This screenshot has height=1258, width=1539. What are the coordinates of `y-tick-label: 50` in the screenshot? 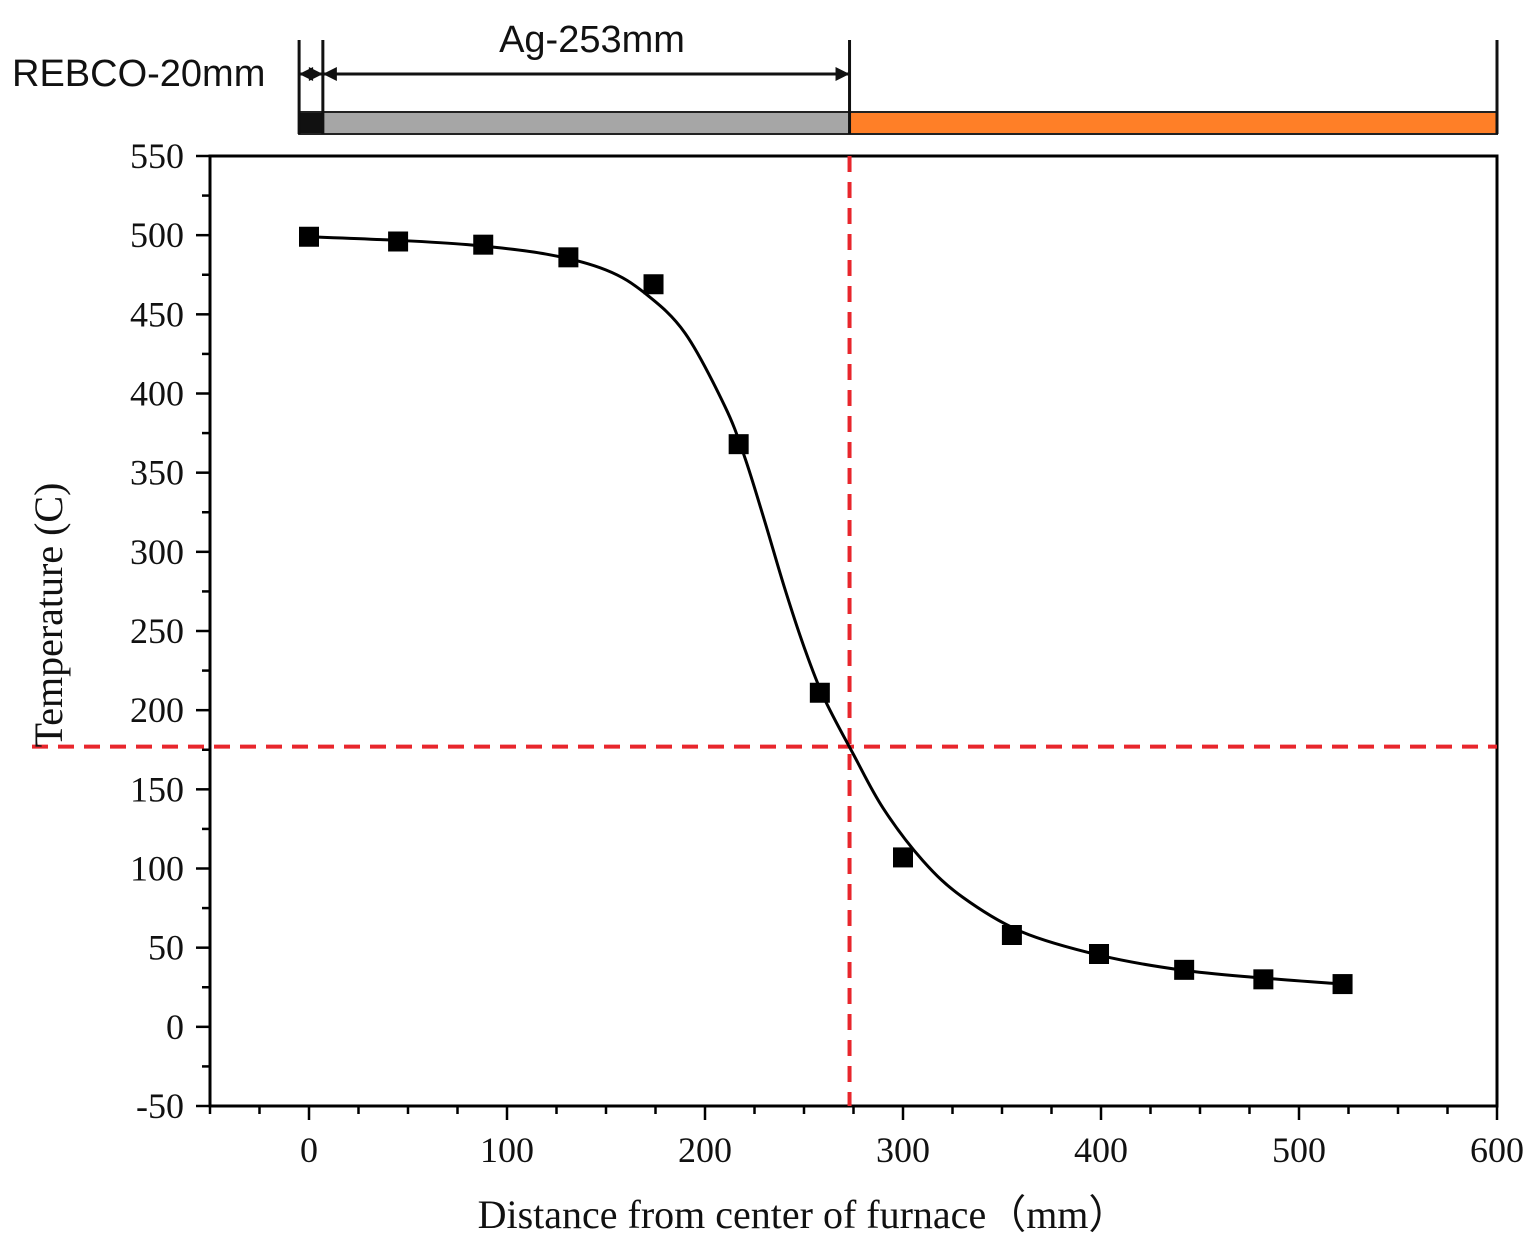 It's located at (166, 948).